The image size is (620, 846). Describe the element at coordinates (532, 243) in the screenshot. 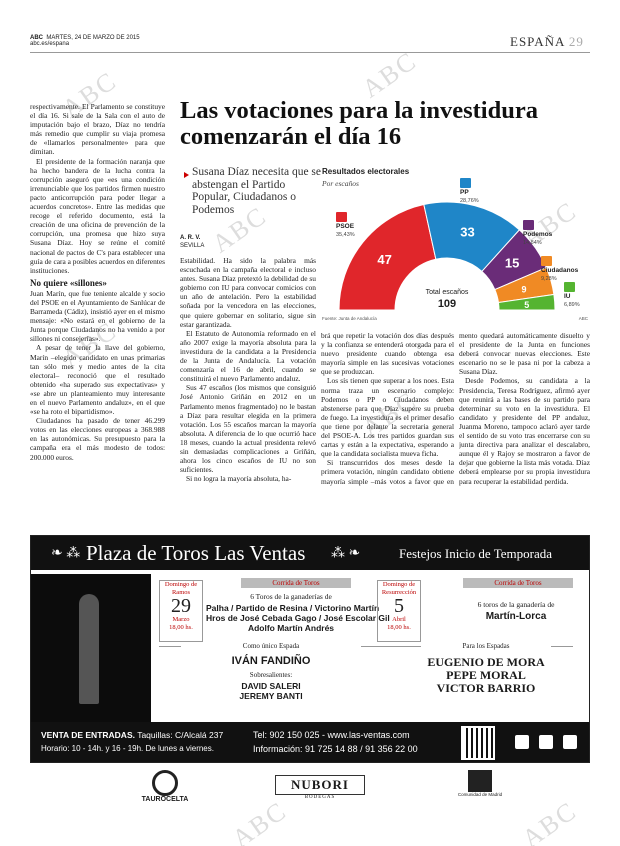

I see `party-share: 14,84%` at that location.